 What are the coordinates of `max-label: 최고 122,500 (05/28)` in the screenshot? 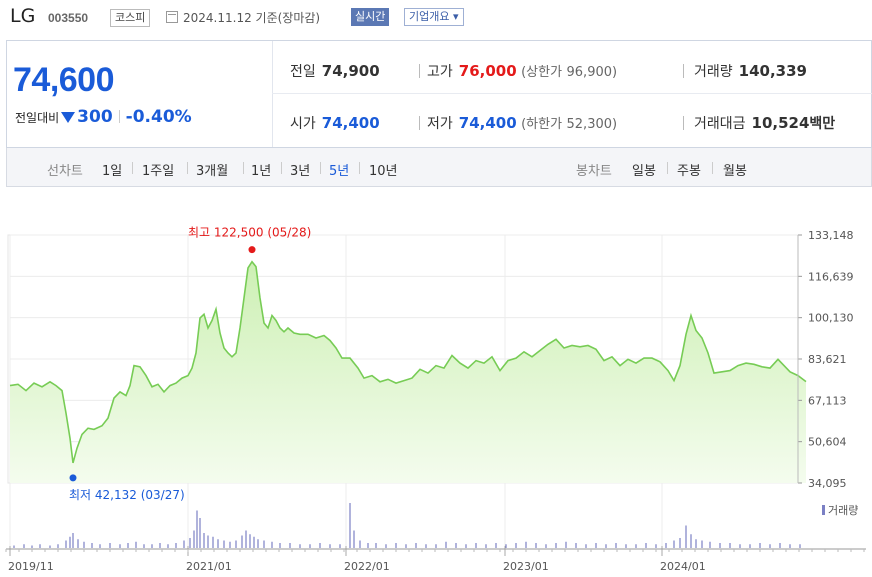 It's located at (249, 233).